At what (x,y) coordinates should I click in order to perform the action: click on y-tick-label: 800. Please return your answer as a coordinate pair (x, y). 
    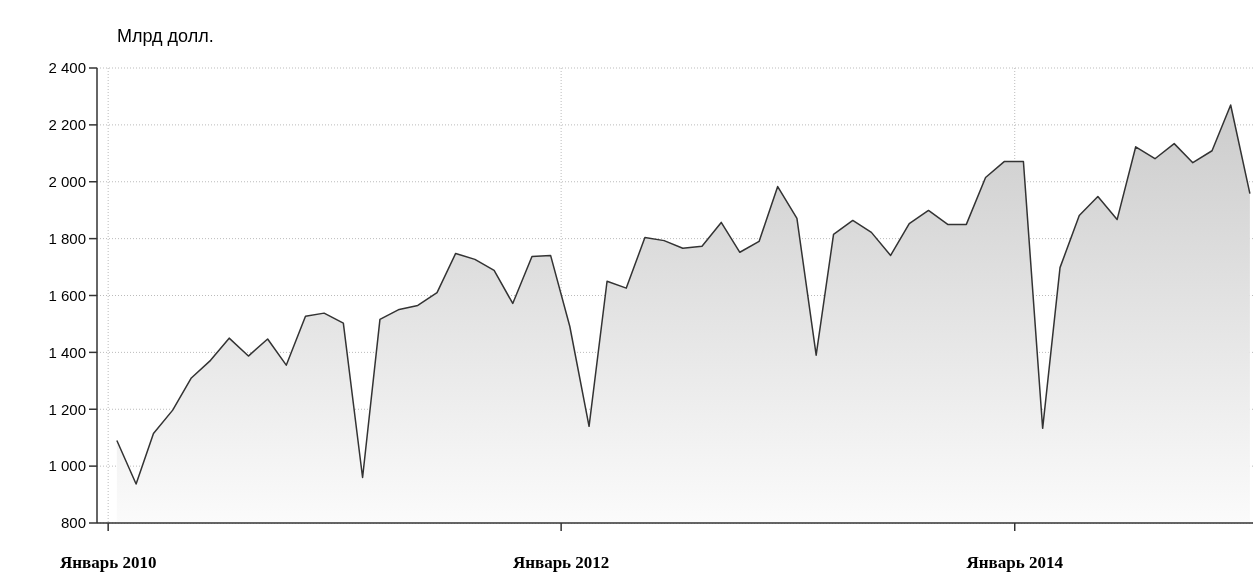
    Looking at the image, I should click on (73, 523).